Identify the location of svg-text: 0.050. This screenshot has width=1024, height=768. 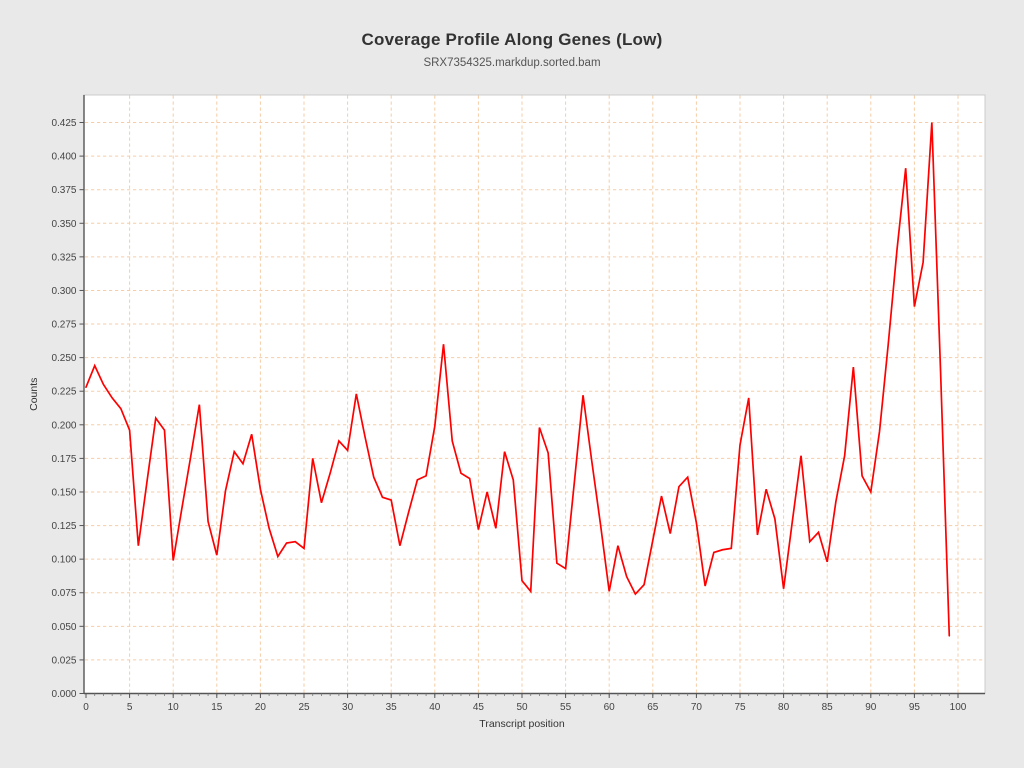
(63, 627).